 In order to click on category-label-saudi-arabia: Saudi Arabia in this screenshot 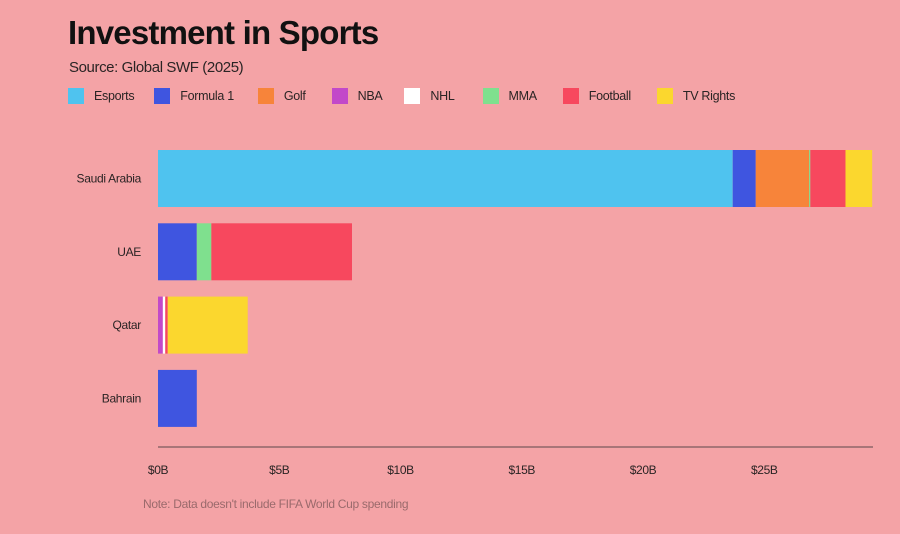, I will do `click(109, 179)`.